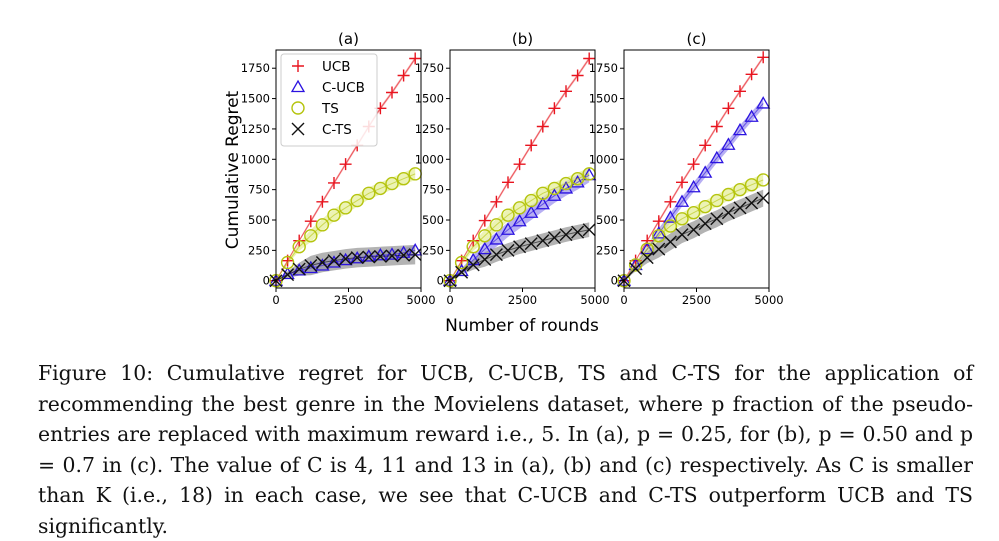  I want to click on panel-2: (c) 0 250 500 750 1000 1250 1500 1750 0 2500 5000, so click(686, 168).